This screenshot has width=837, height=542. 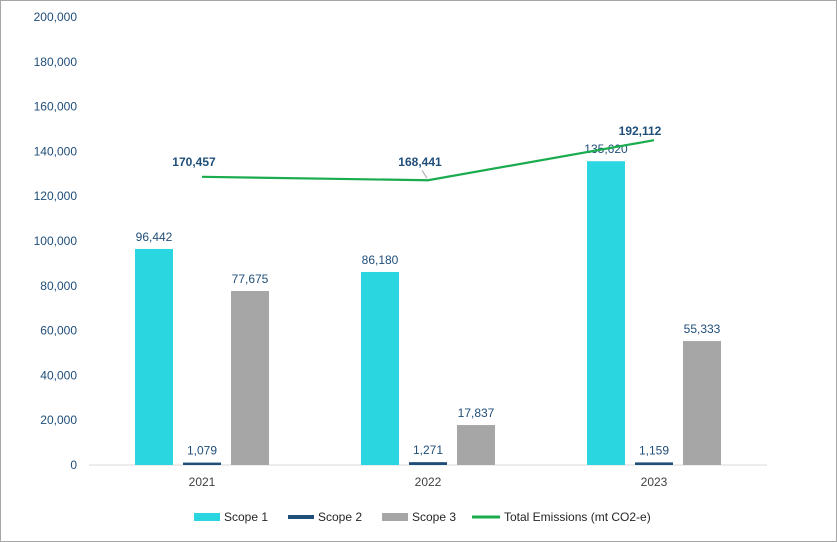 I want to click on bar-data-label: 17,837, so click(x=476, y=413).